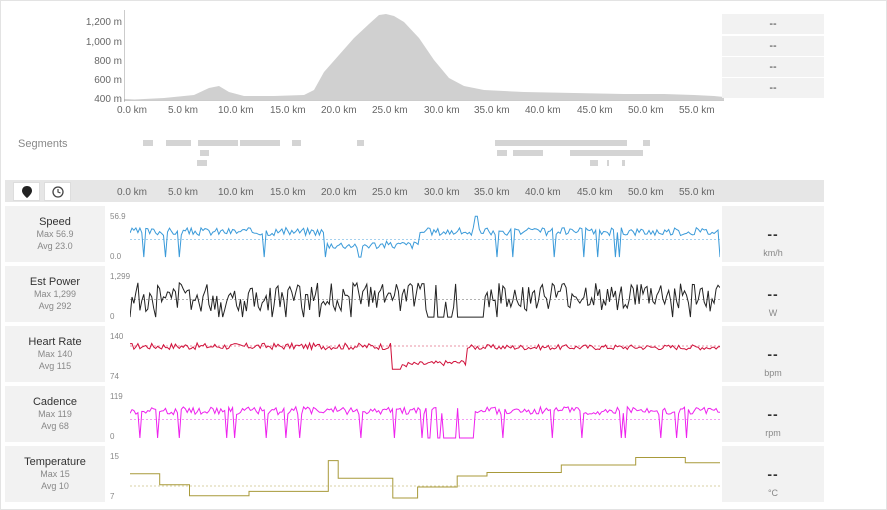  I want to click on elev-km-label: 10.0 km, so click(236, 110).